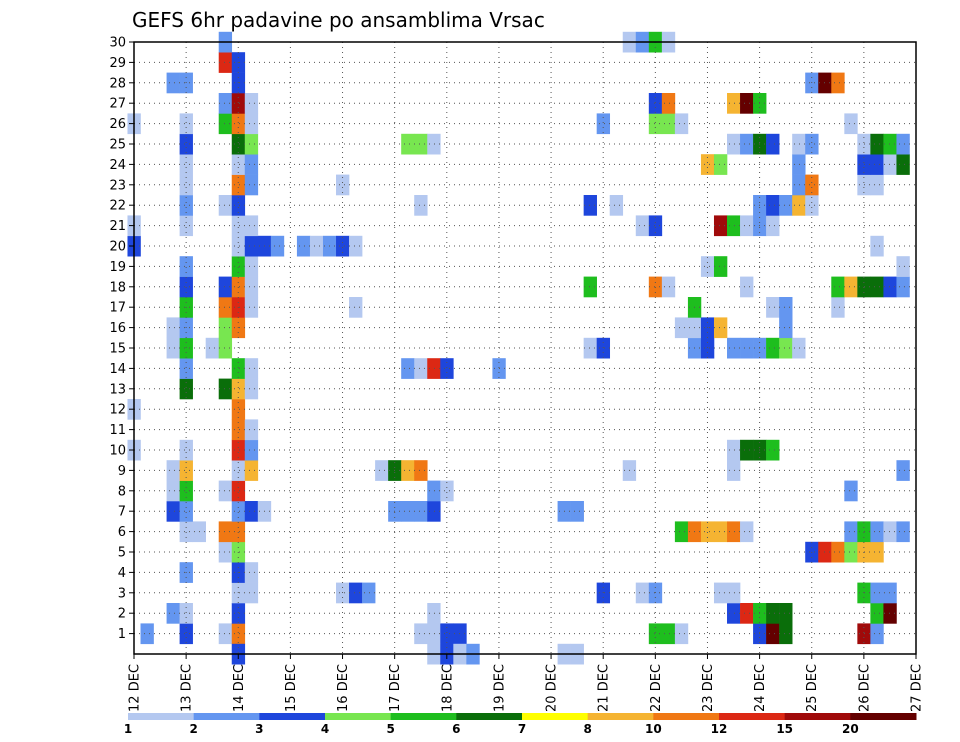  Describe the element at coordinates (117, 43) in the screenshot. I see `y-tick-label: 30` at that location.